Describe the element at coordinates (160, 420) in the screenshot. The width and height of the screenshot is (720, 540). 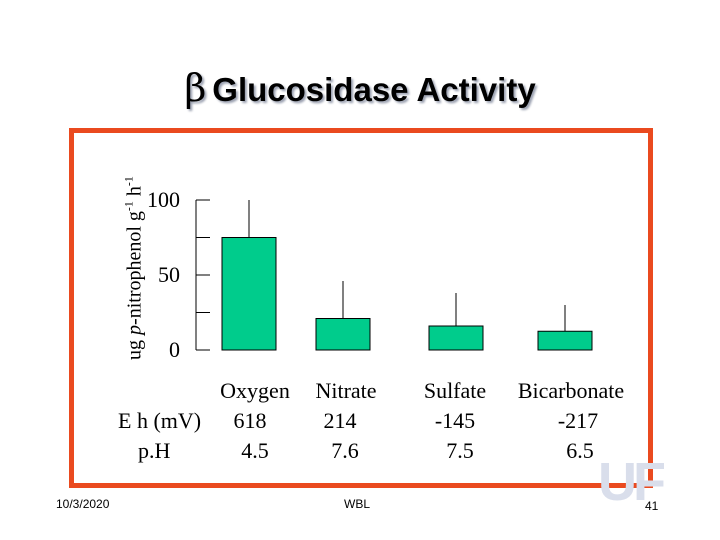
I see `table-row-label-eh: E h (mV)` at that location.